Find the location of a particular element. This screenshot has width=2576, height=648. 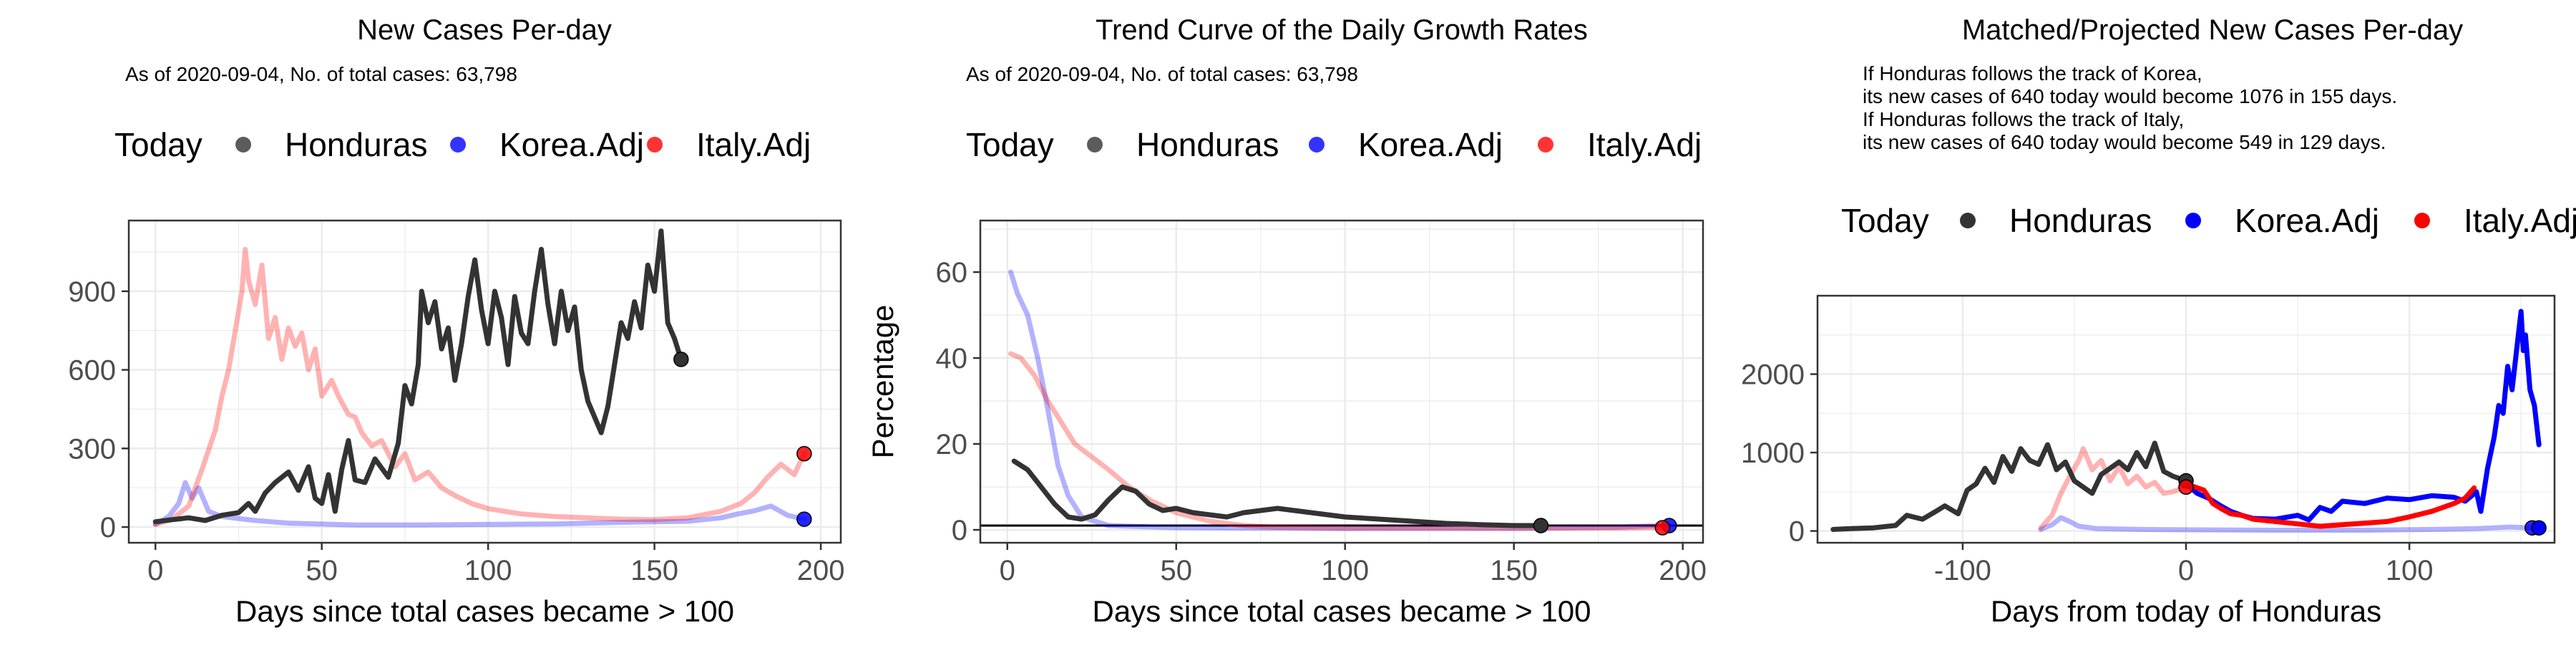

y-tick-label: 900 is located at coordinates (92, 292).